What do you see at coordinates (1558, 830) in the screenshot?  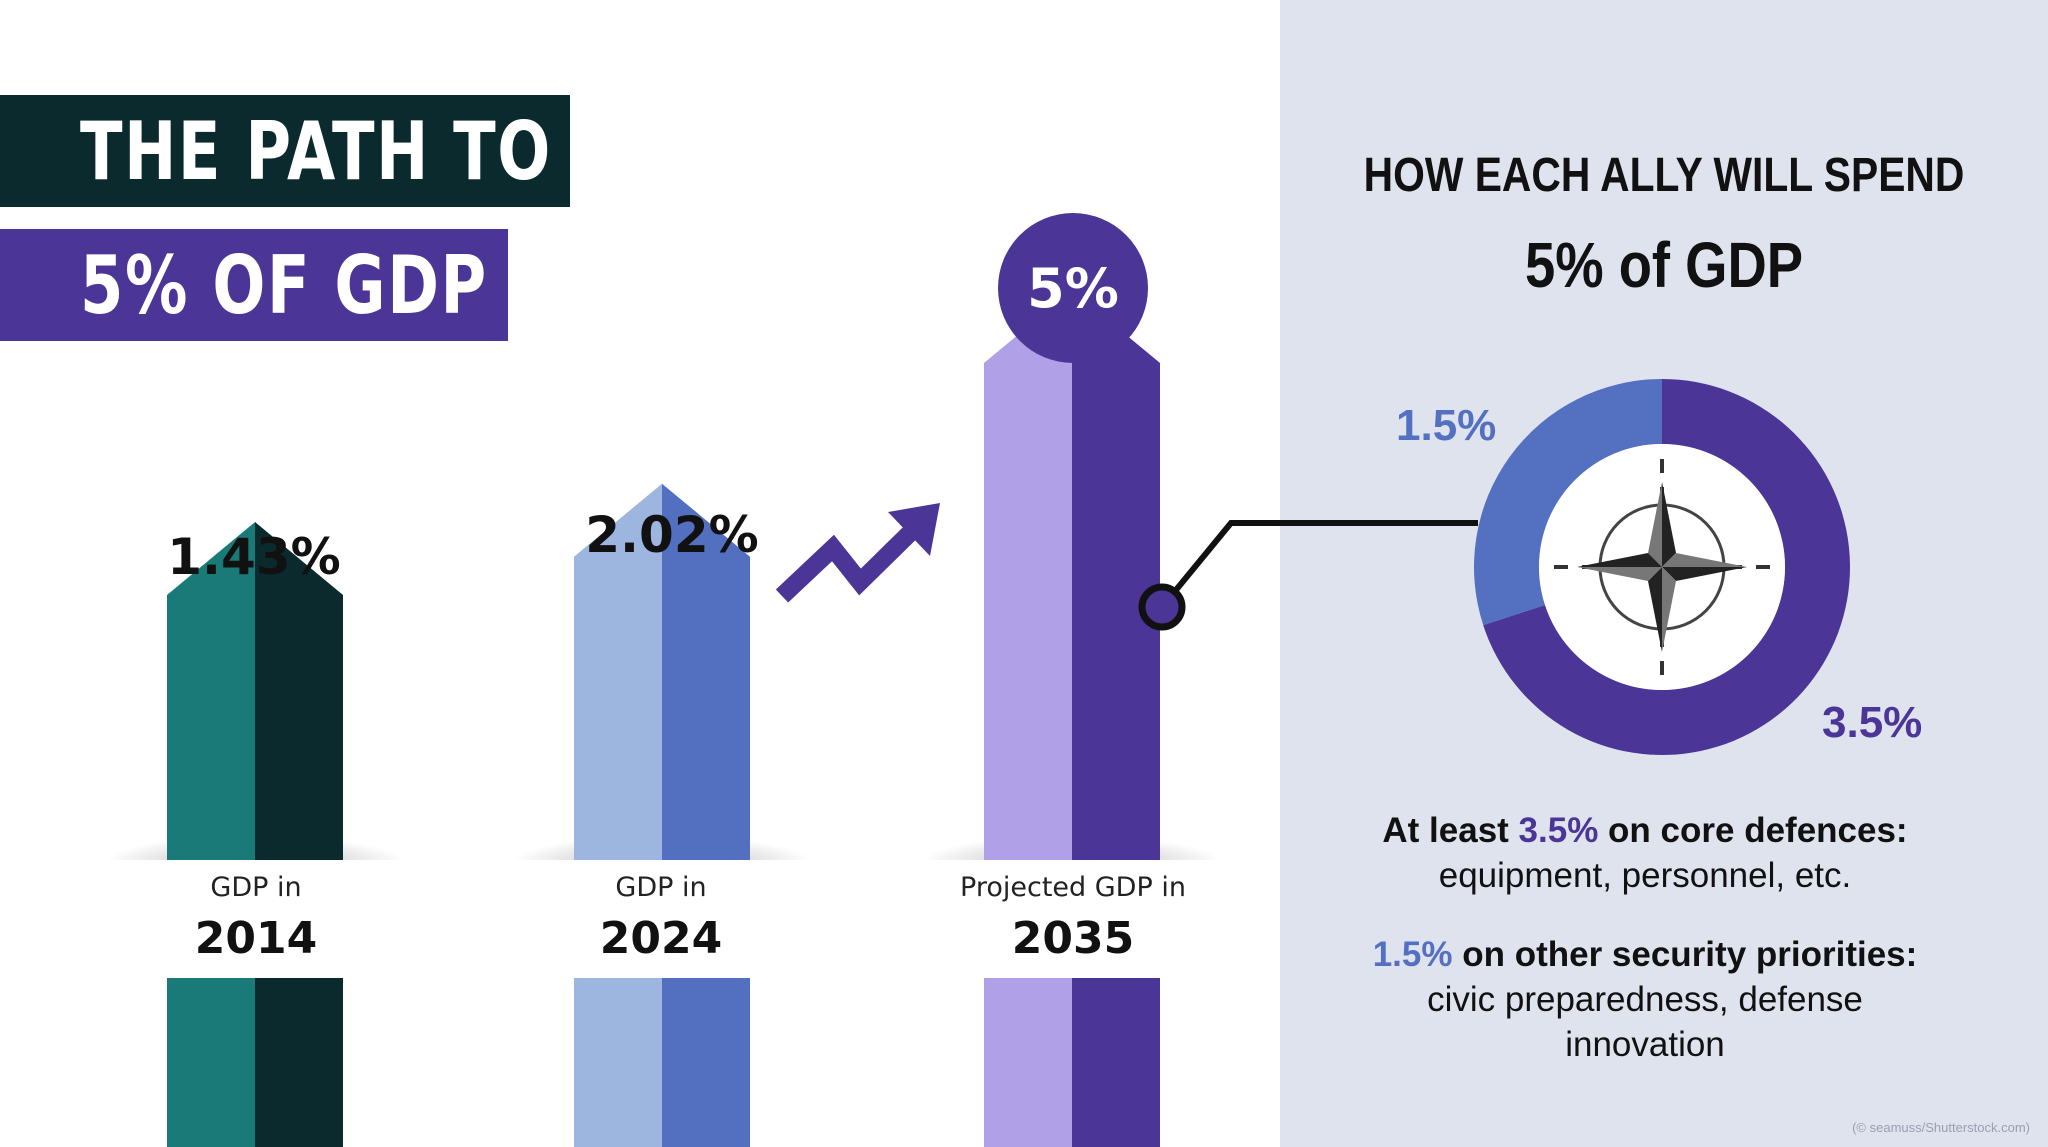 I see `description-core-value: 3.5%` at bounding box center [1558, 830].